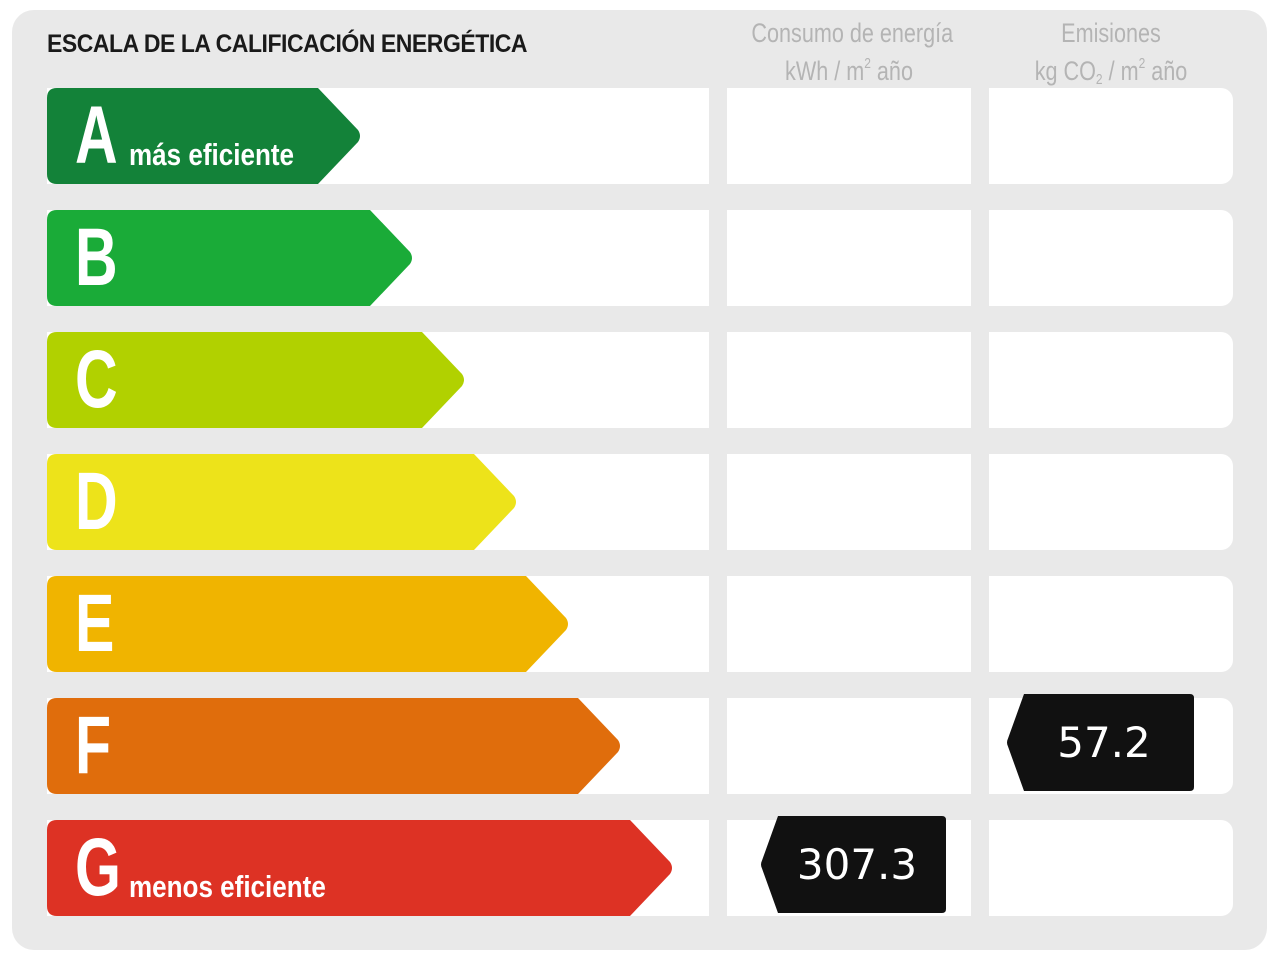  What do you see at coordinates (1111, 258) in the screenshot?
I see `emisiones-cell-b` at bounding box center [1111, 258].